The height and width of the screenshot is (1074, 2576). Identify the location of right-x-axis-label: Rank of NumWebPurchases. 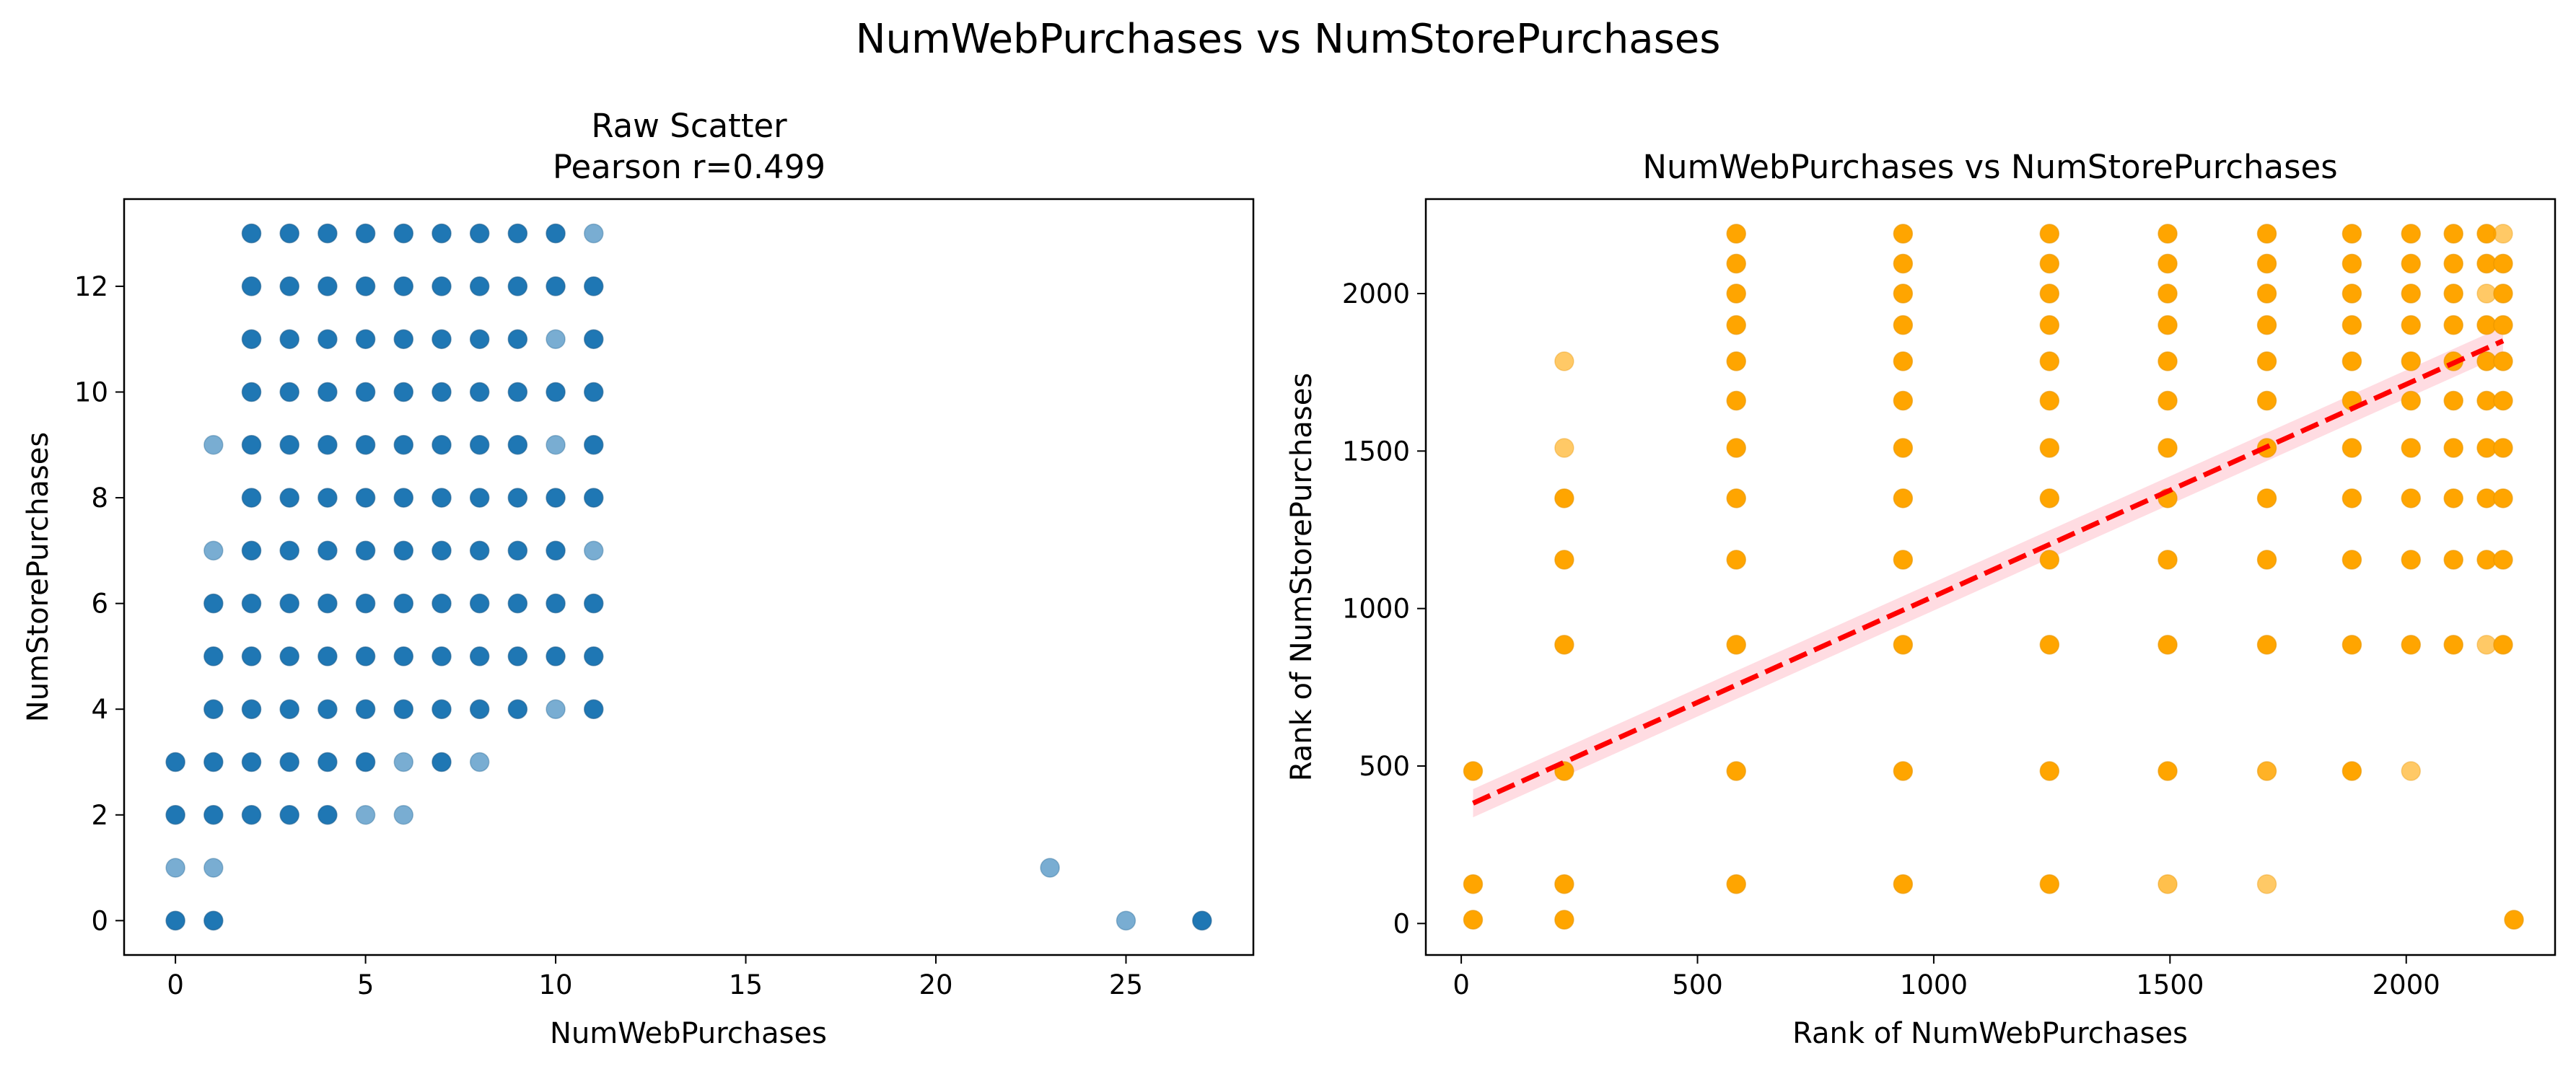
(1990, 1033).